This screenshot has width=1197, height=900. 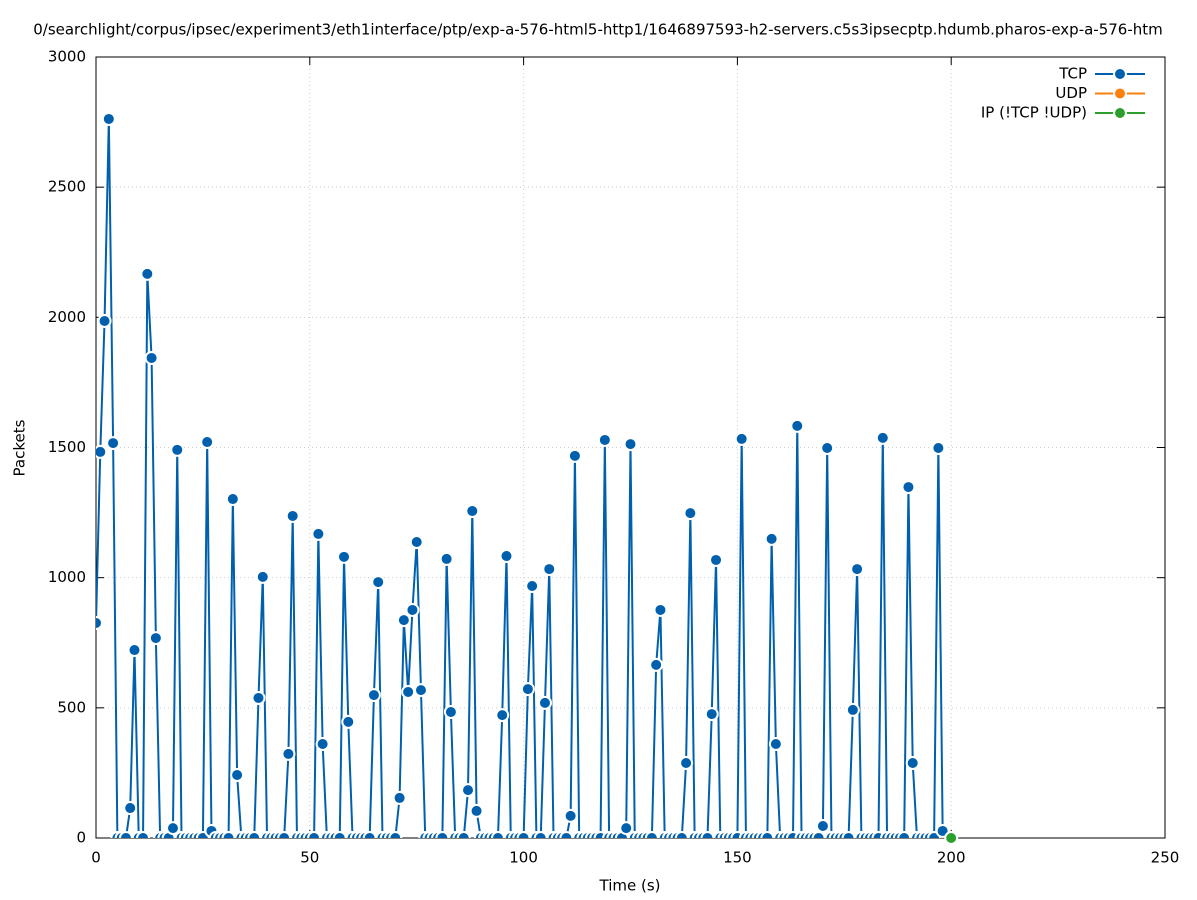 What do you see at coordinates (951, 858) in the screenshot?
I see `x-tick-label: 200` at bounding box center [951, 858].